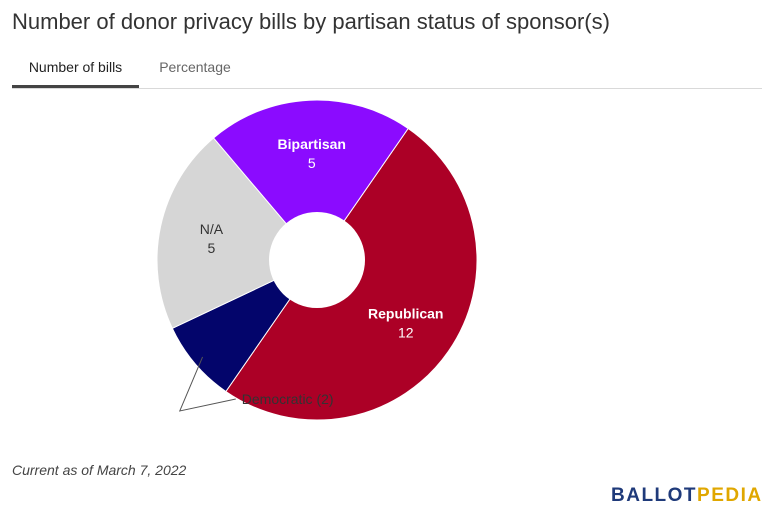 This screenshot has height=520, width=773. Describe the element at coordinates (730, 495) in the screenshot. I see `logo-part-pedia: PEDIA` at that location.